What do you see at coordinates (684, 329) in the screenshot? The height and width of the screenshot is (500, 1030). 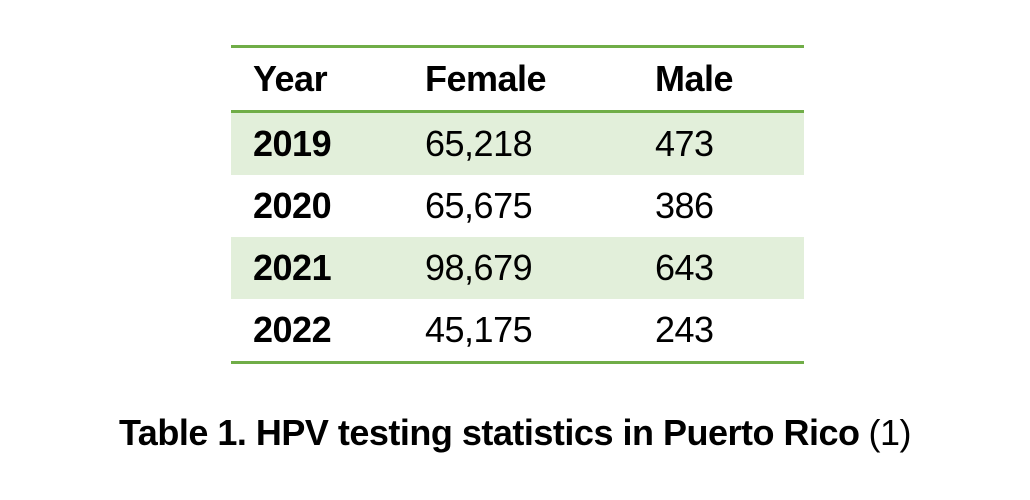 I see `male-value-cell: 243` at bounding box center [684, 329].